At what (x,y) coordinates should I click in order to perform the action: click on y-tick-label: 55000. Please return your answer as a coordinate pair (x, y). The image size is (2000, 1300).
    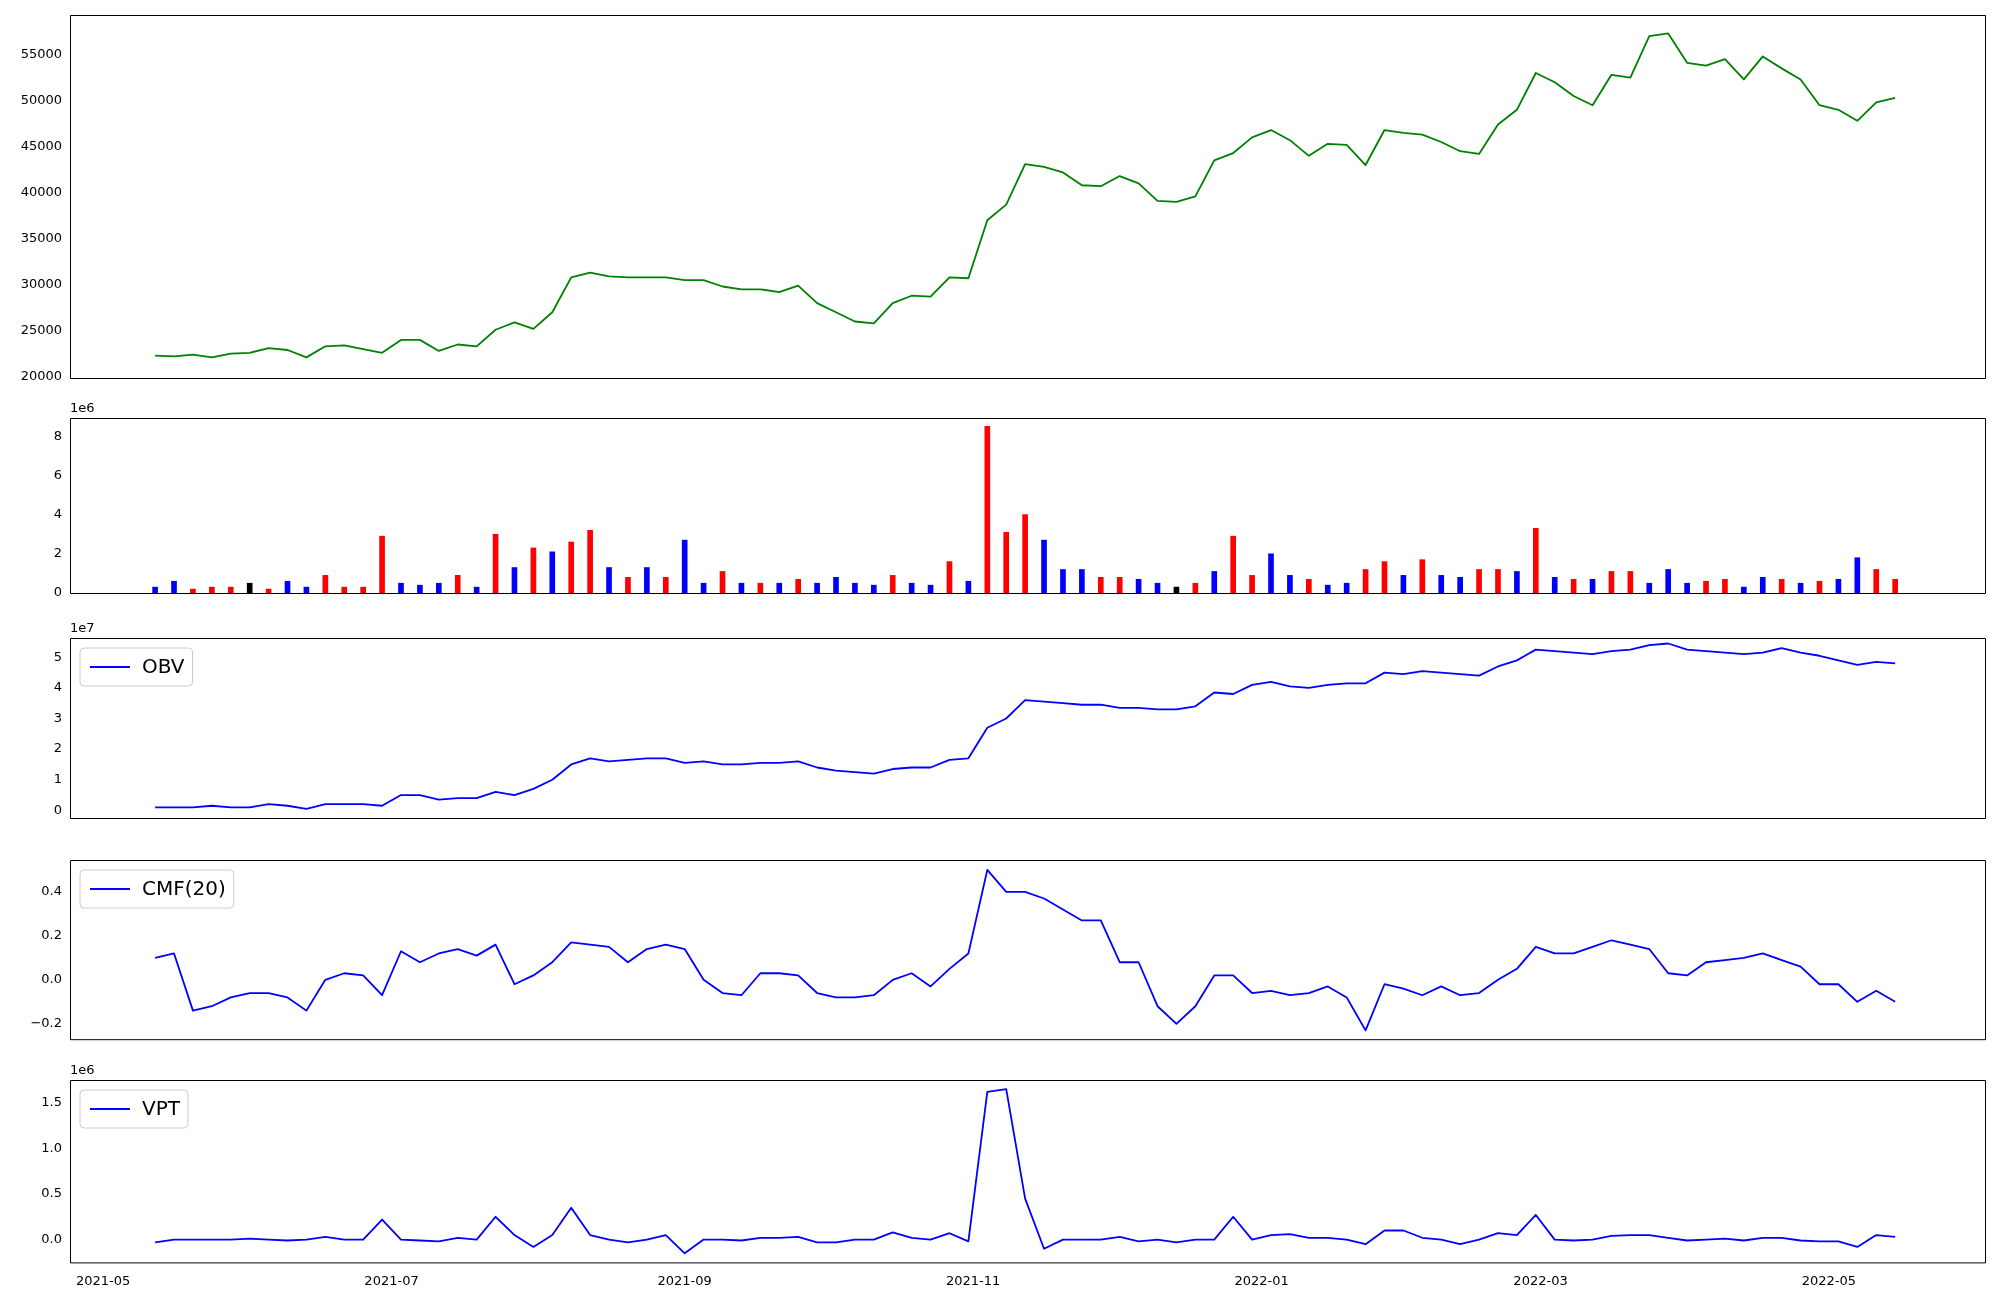
    Looking at the image, I should click on (41, 53).